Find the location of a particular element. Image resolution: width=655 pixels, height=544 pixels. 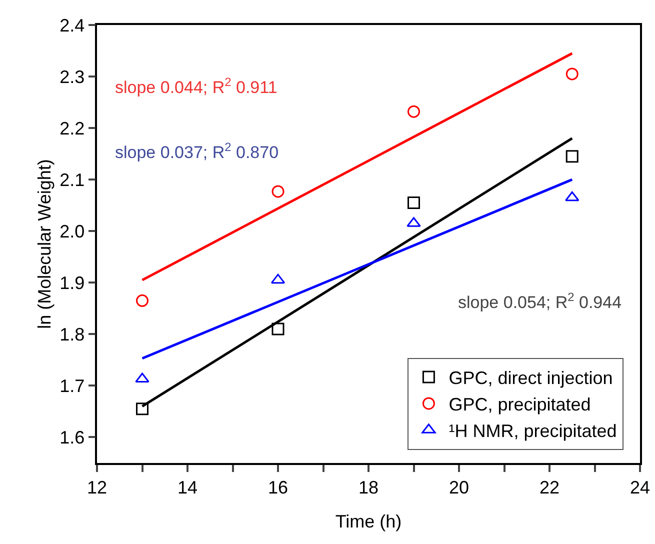

legend-label: GPC, direct injection is located at coordinates (530, 378).